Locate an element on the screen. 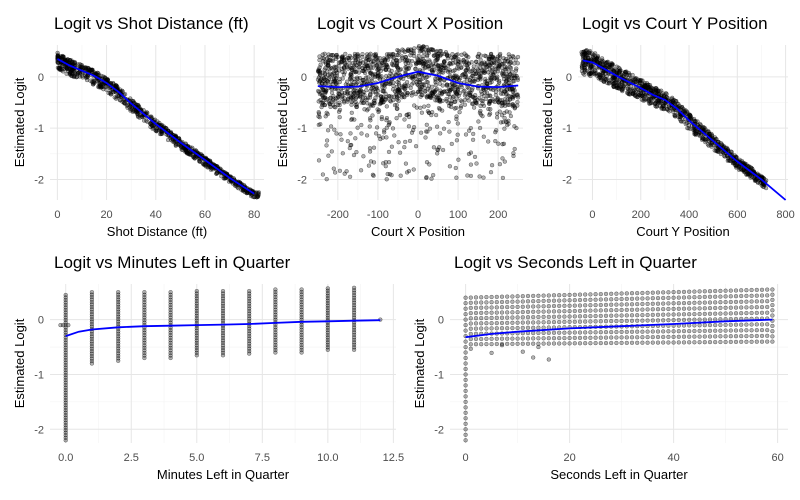  x-tick-label: -100 is located at coordinates (378, 215).